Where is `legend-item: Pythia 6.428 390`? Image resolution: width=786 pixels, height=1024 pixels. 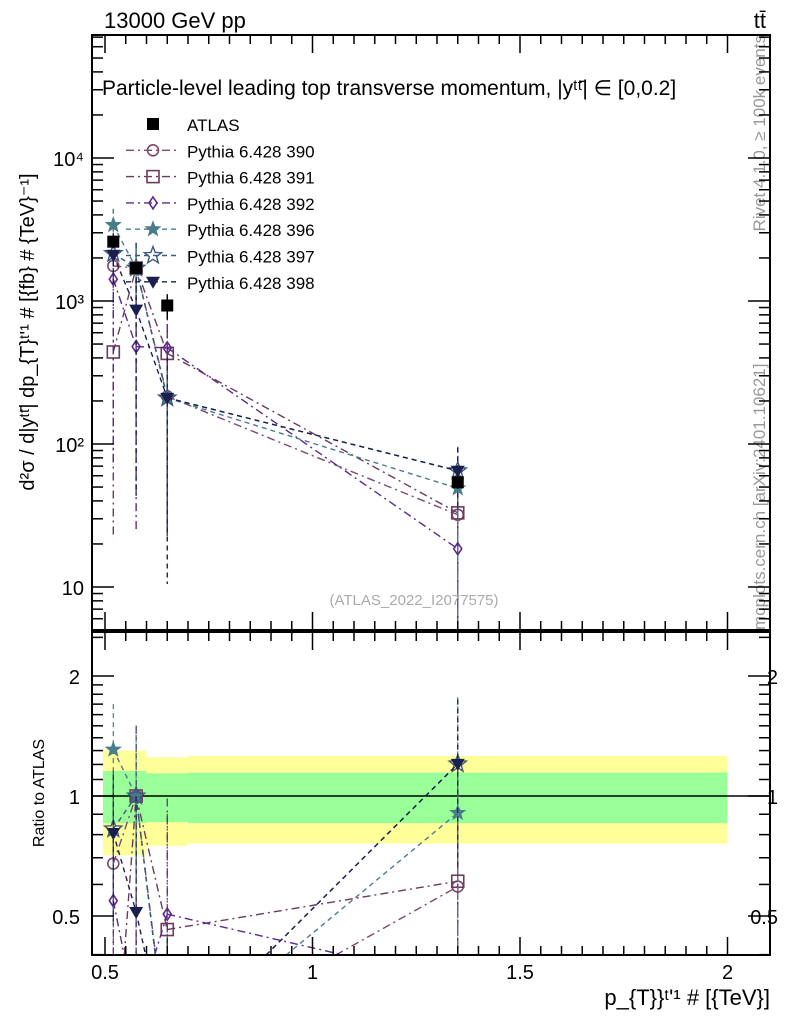 legend-item: Pythia 6.428 390 is located at coordinates (220, 151).